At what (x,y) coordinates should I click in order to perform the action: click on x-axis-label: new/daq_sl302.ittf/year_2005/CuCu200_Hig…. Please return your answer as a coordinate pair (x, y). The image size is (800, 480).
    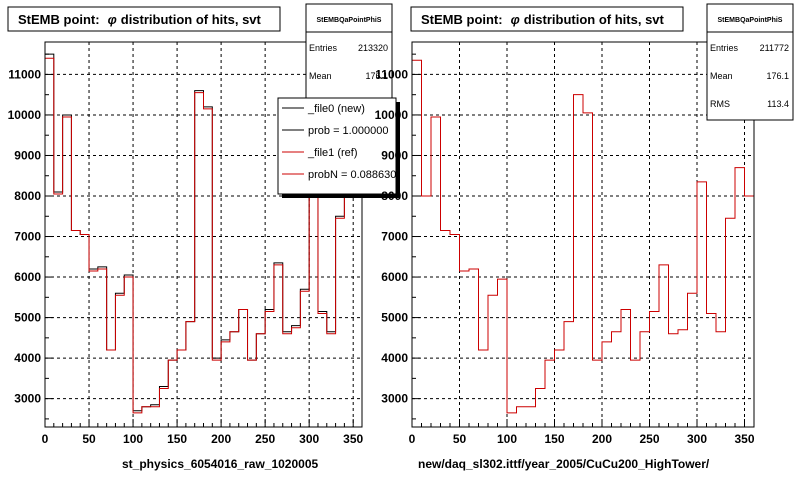
    Looking at the image, I should click on (564, 464).